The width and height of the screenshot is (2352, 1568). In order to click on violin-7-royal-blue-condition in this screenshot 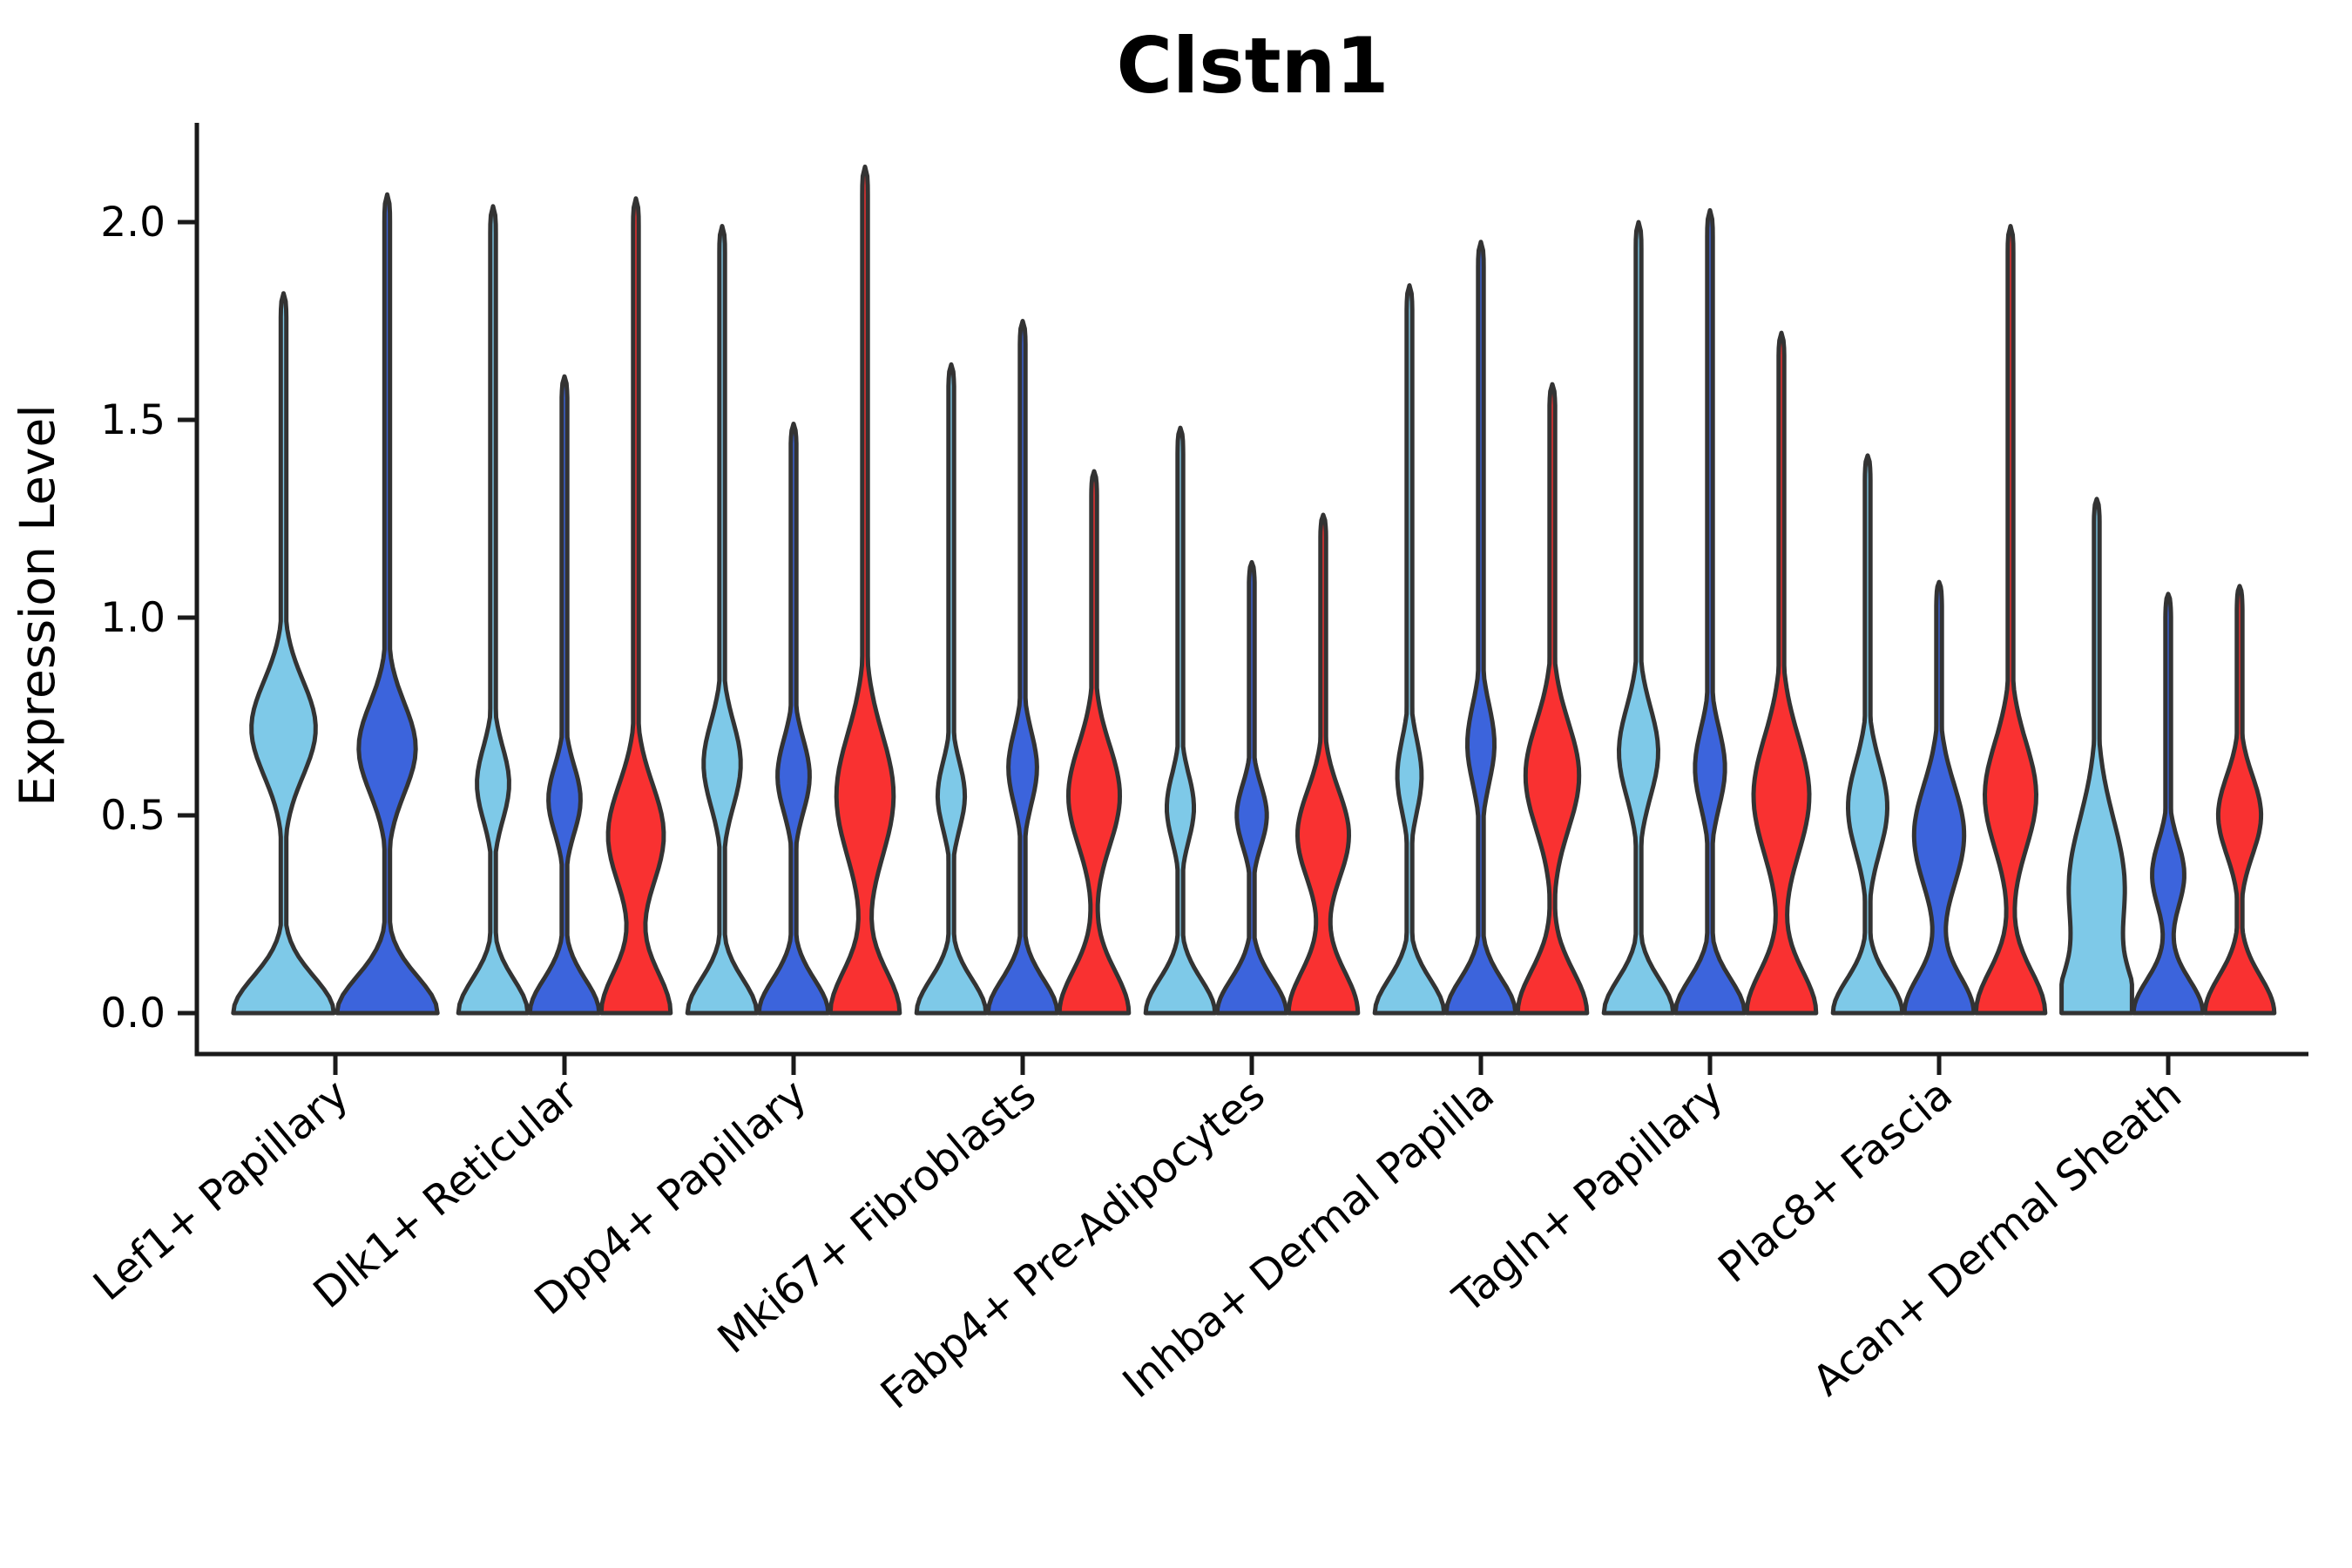, I will do `click(1710, 611)`.